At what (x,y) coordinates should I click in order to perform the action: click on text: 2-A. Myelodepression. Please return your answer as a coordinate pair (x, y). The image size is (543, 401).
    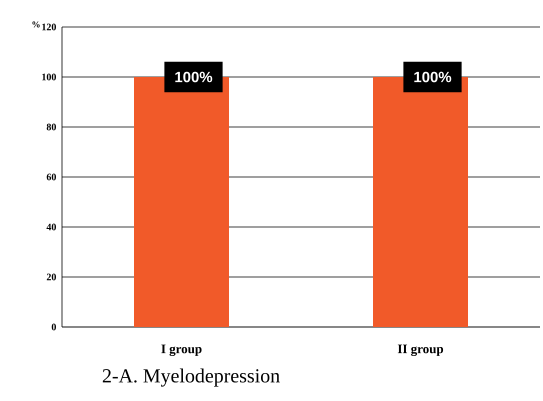
    Looking at the image, I should click on (191, 377).